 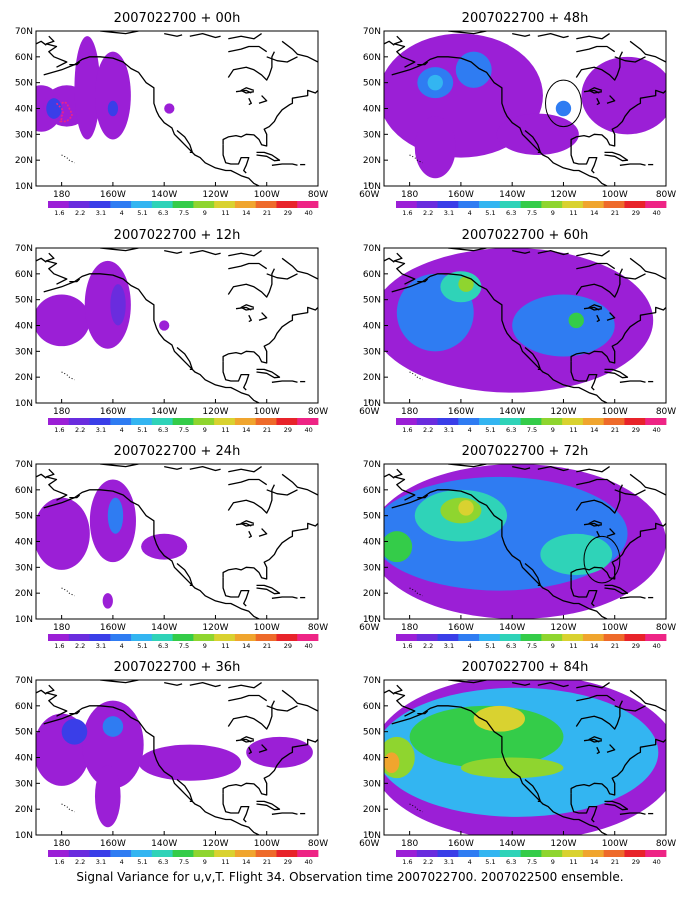 What do you see at coordinates (594, 430) in the screenshot?
I see `colorbar-label: 14` at bounding box center [594, 430].